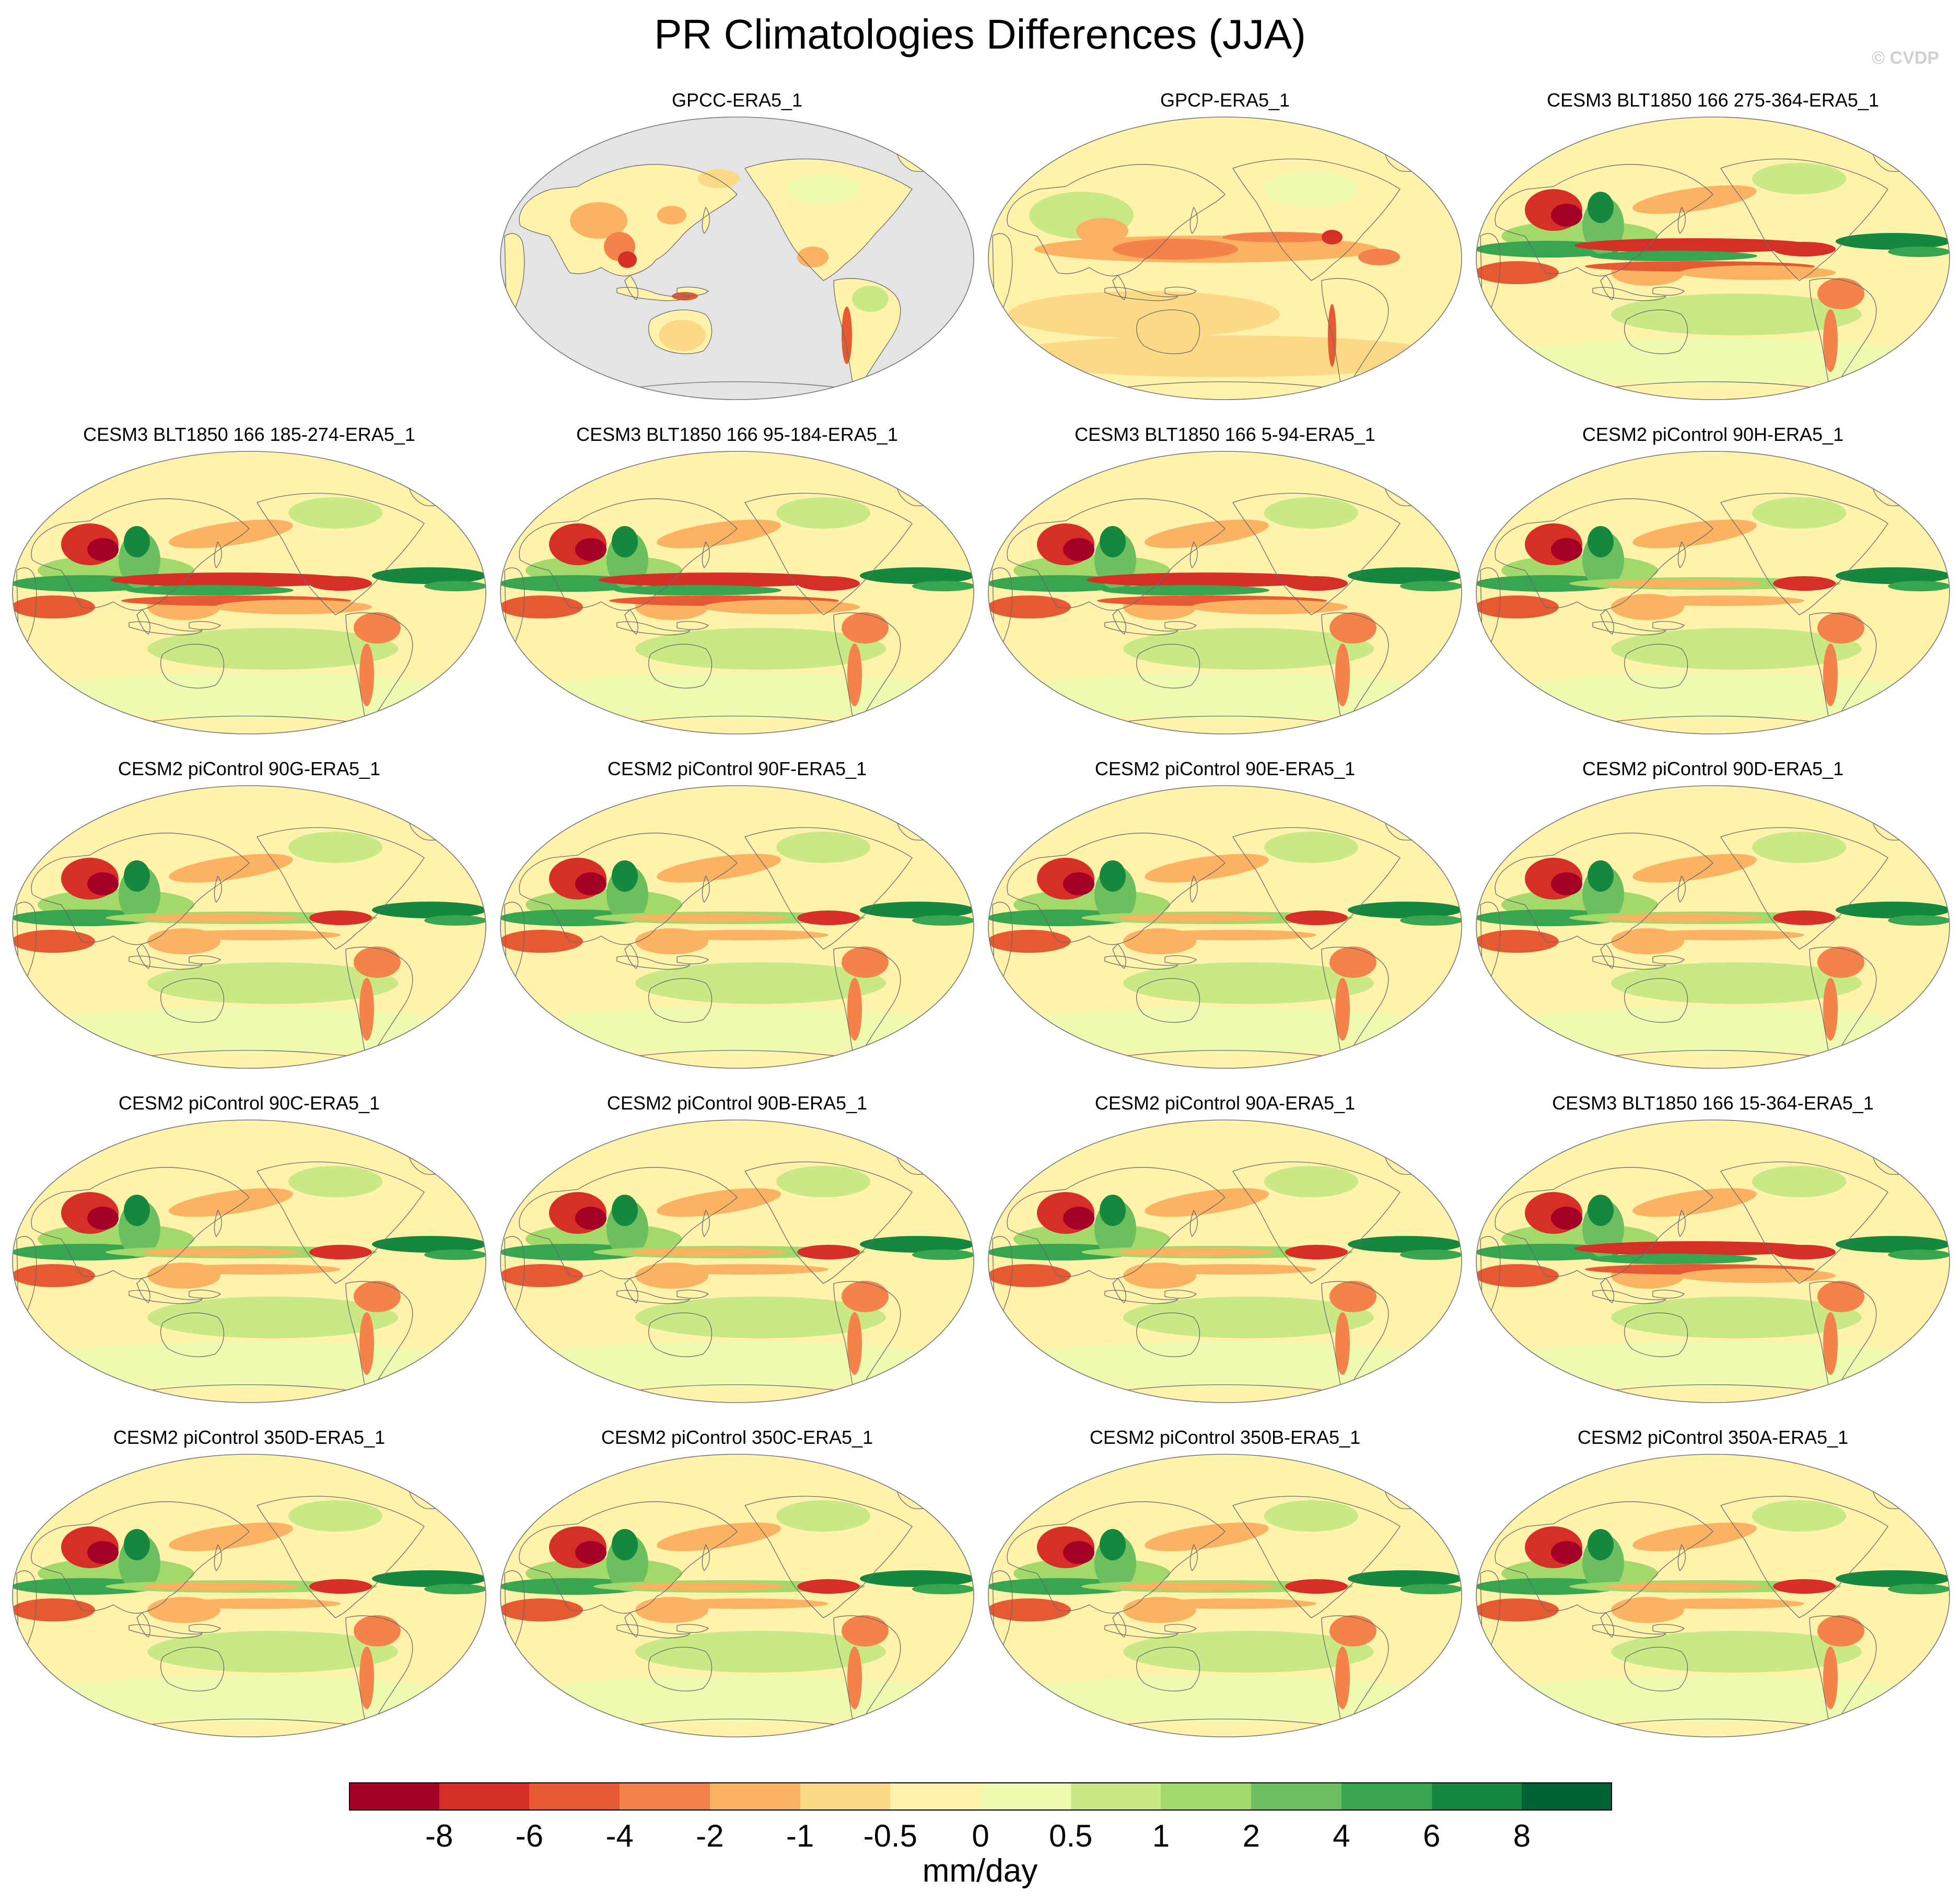  I want to click on band-double-itcz-wet, so click(1673, 256).